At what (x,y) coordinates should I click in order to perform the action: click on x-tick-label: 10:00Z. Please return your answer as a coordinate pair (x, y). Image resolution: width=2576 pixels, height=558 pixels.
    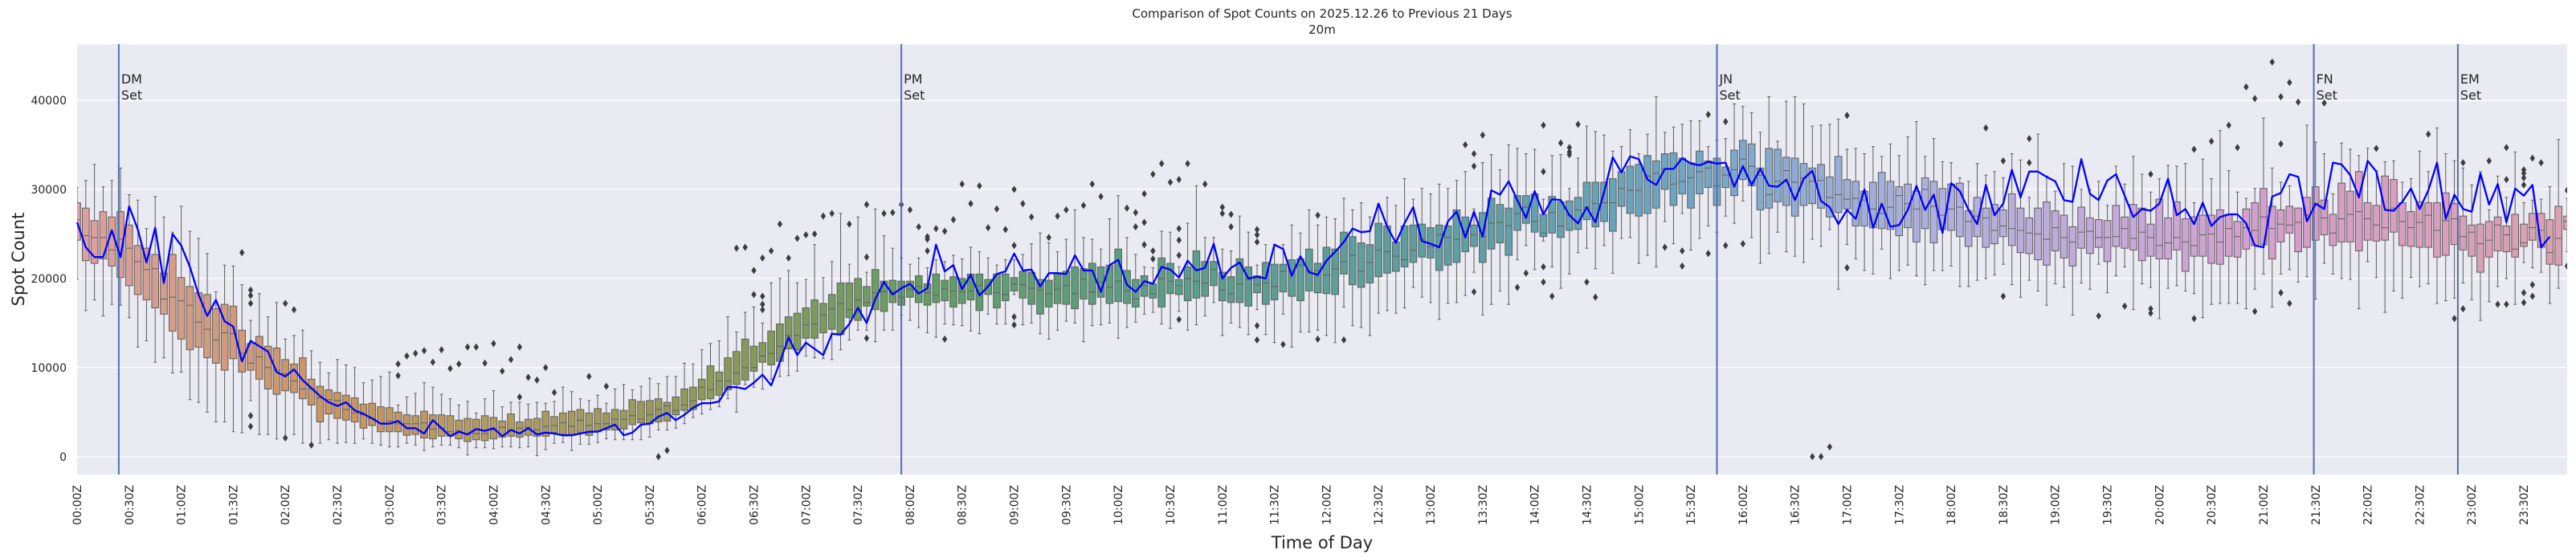
    Looking at the image, I should click on (1118, 505).